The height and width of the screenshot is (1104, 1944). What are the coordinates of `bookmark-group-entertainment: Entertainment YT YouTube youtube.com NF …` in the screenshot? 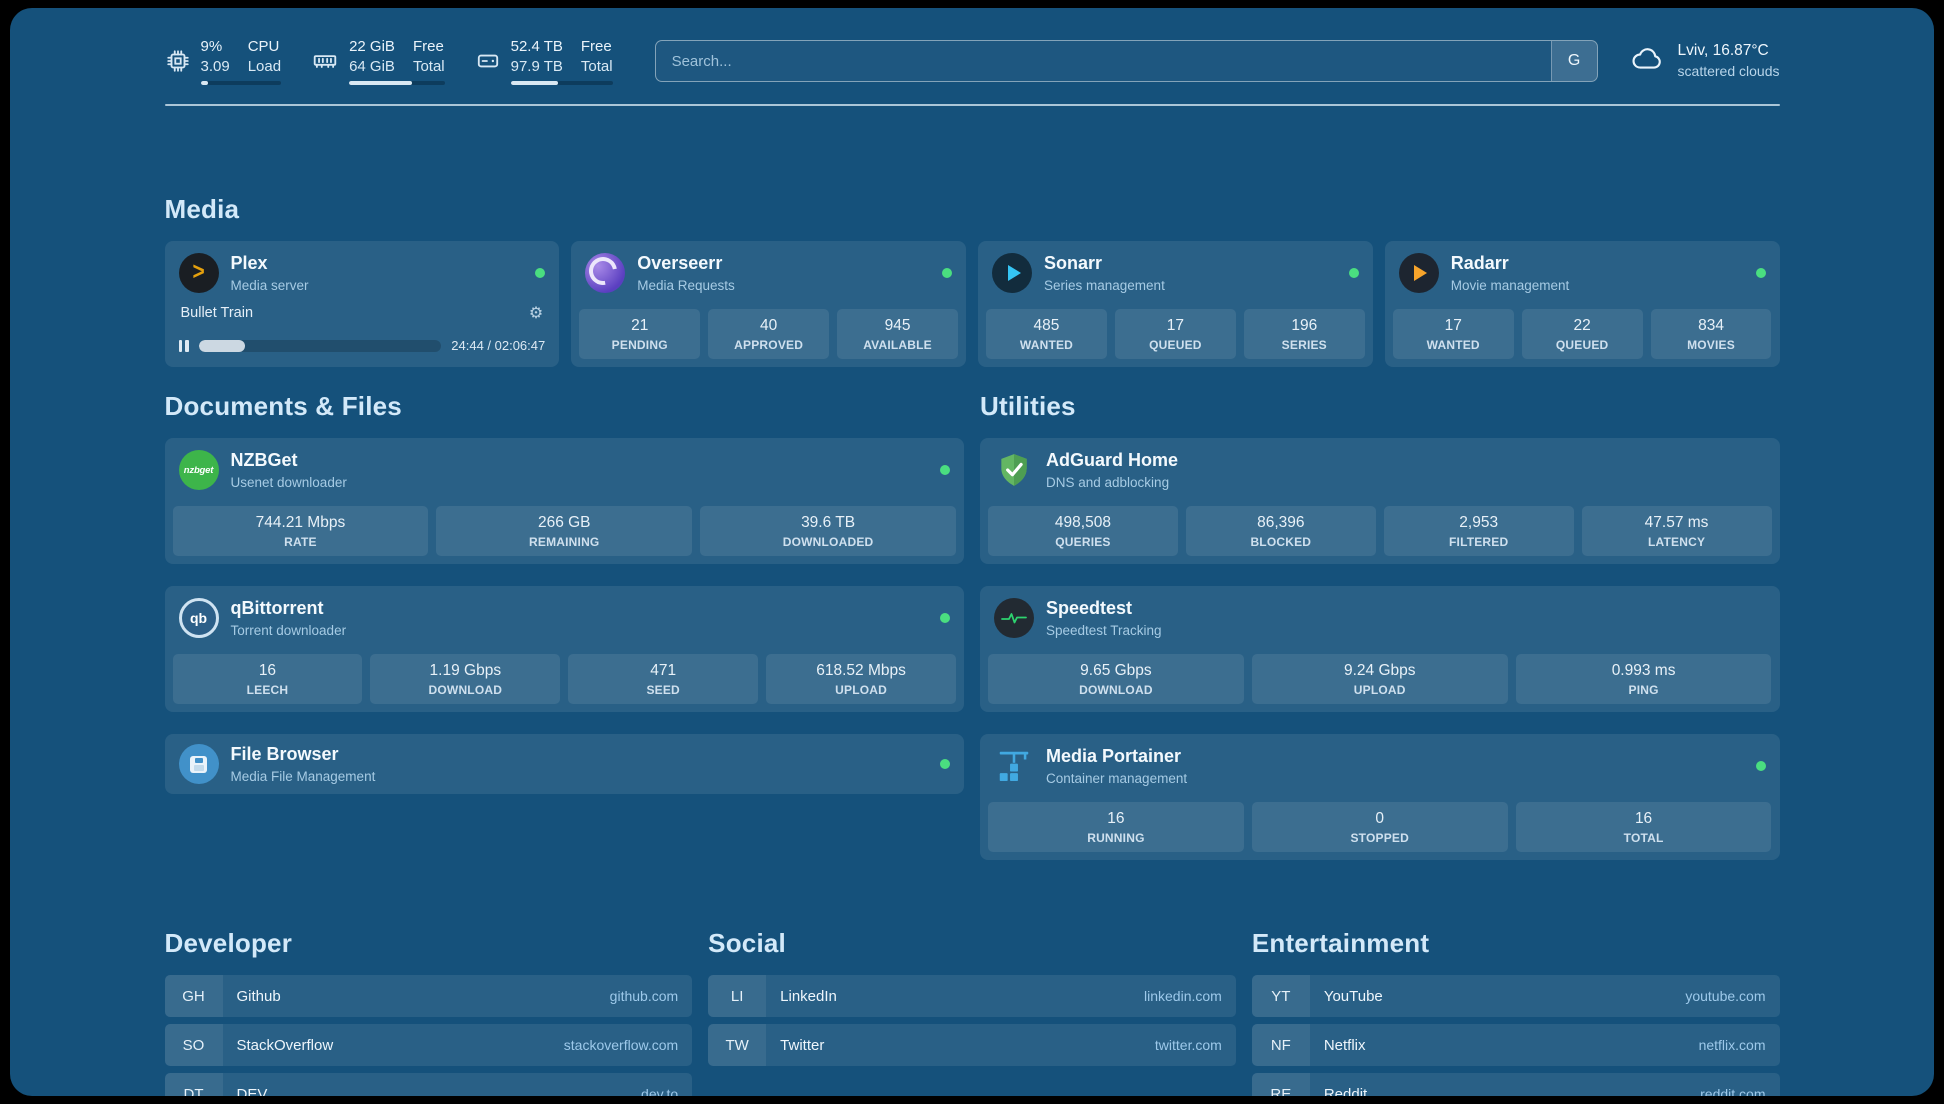 It's located at (1515, 1012).